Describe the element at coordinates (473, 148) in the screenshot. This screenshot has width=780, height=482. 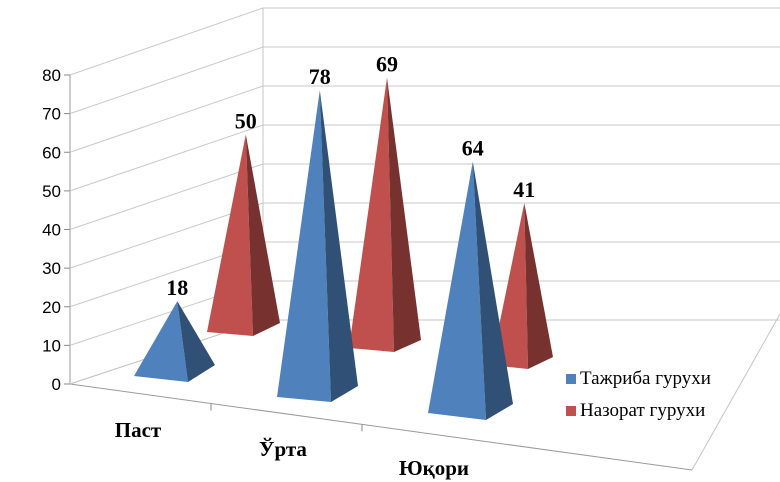
I see `data-label: 64` at that location.